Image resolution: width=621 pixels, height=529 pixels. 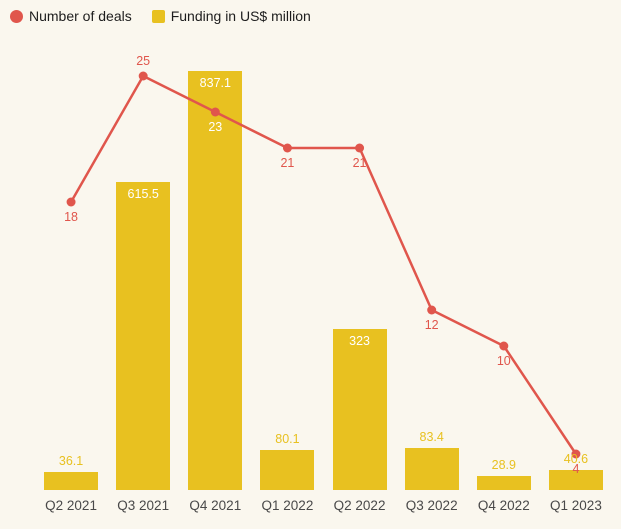 What do you see at coordinates (576, 505) in the screenshot?
I see `category-label: Q1 2023` at bounding box center [576, 505].